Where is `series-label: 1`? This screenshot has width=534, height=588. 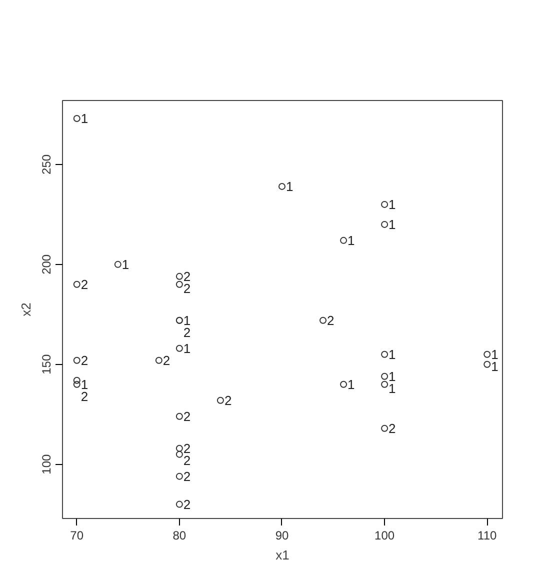
series-label: 1 is located at coordinates (84, 118).